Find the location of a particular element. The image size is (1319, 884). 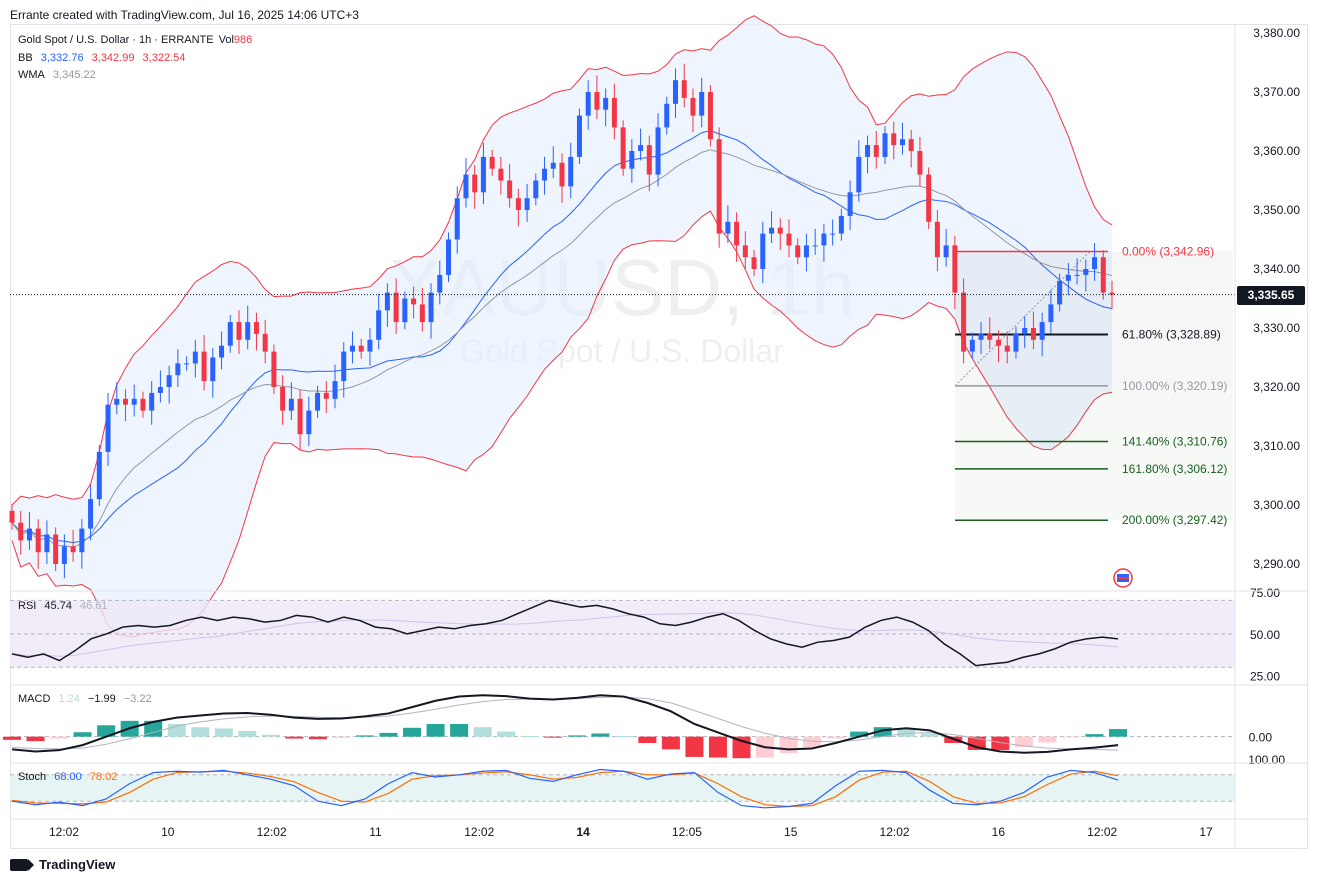

x-tick-label: 17 is located at coordinates (1206, 832).